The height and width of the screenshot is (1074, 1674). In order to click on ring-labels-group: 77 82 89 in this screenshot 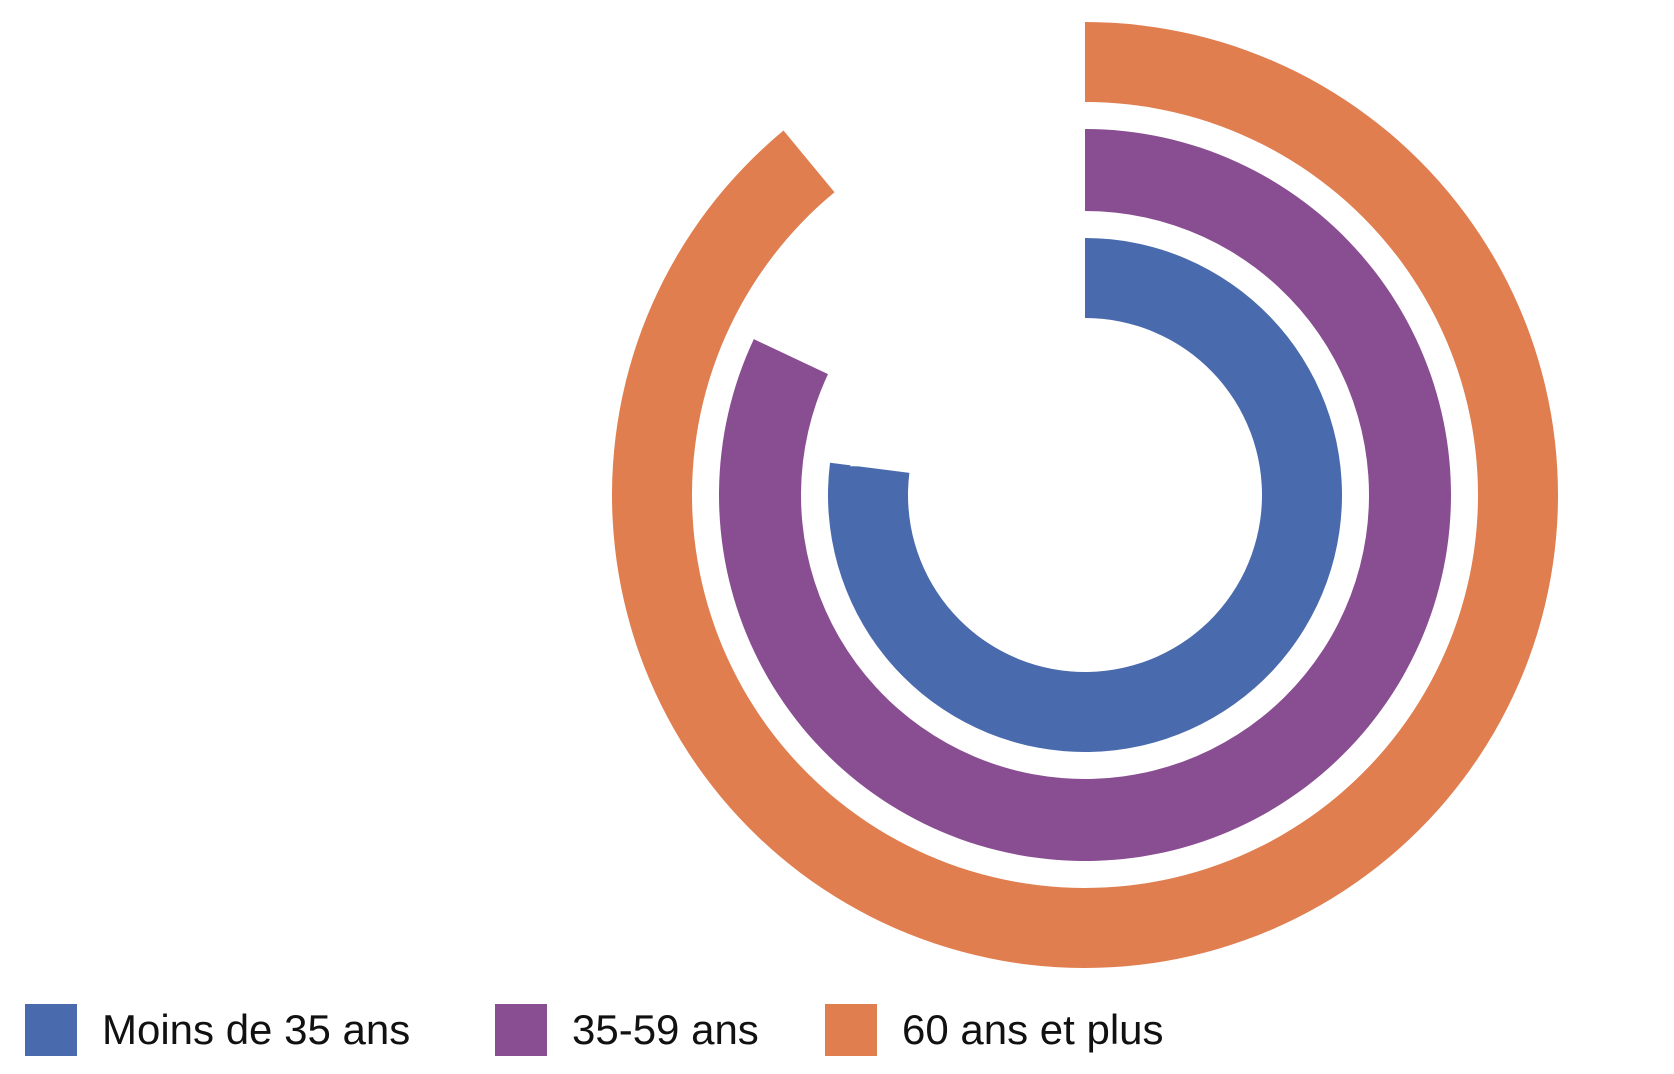, I will do `click(836, 298)`.